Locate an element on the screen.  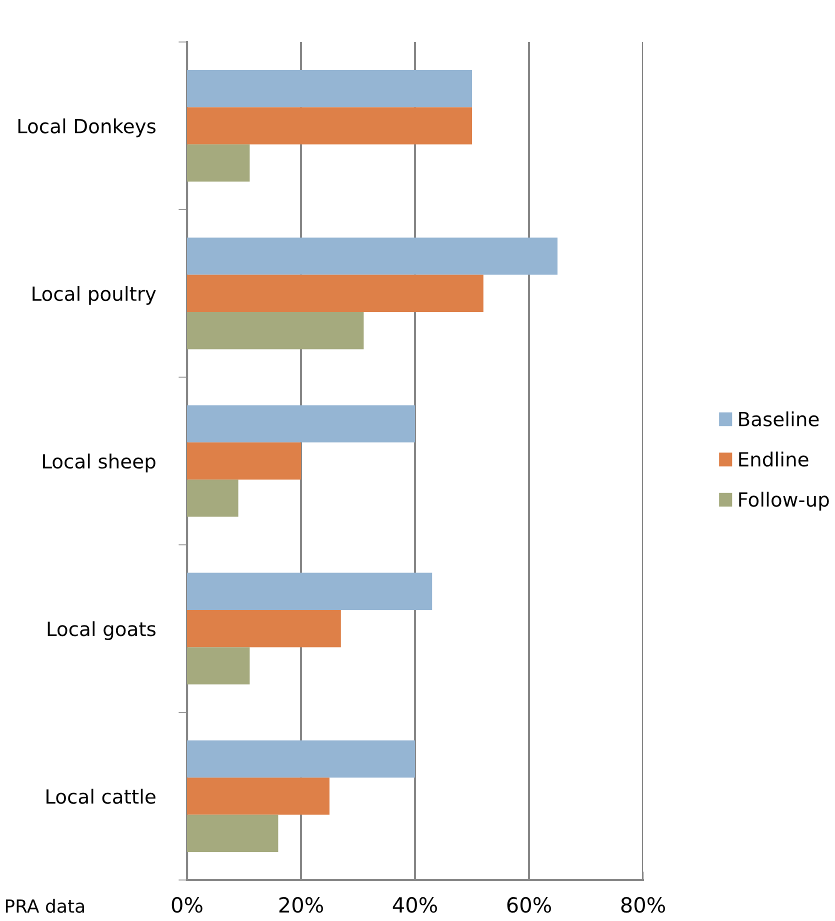
y-tick-label: Local goats is located at coordinates (102, 630).